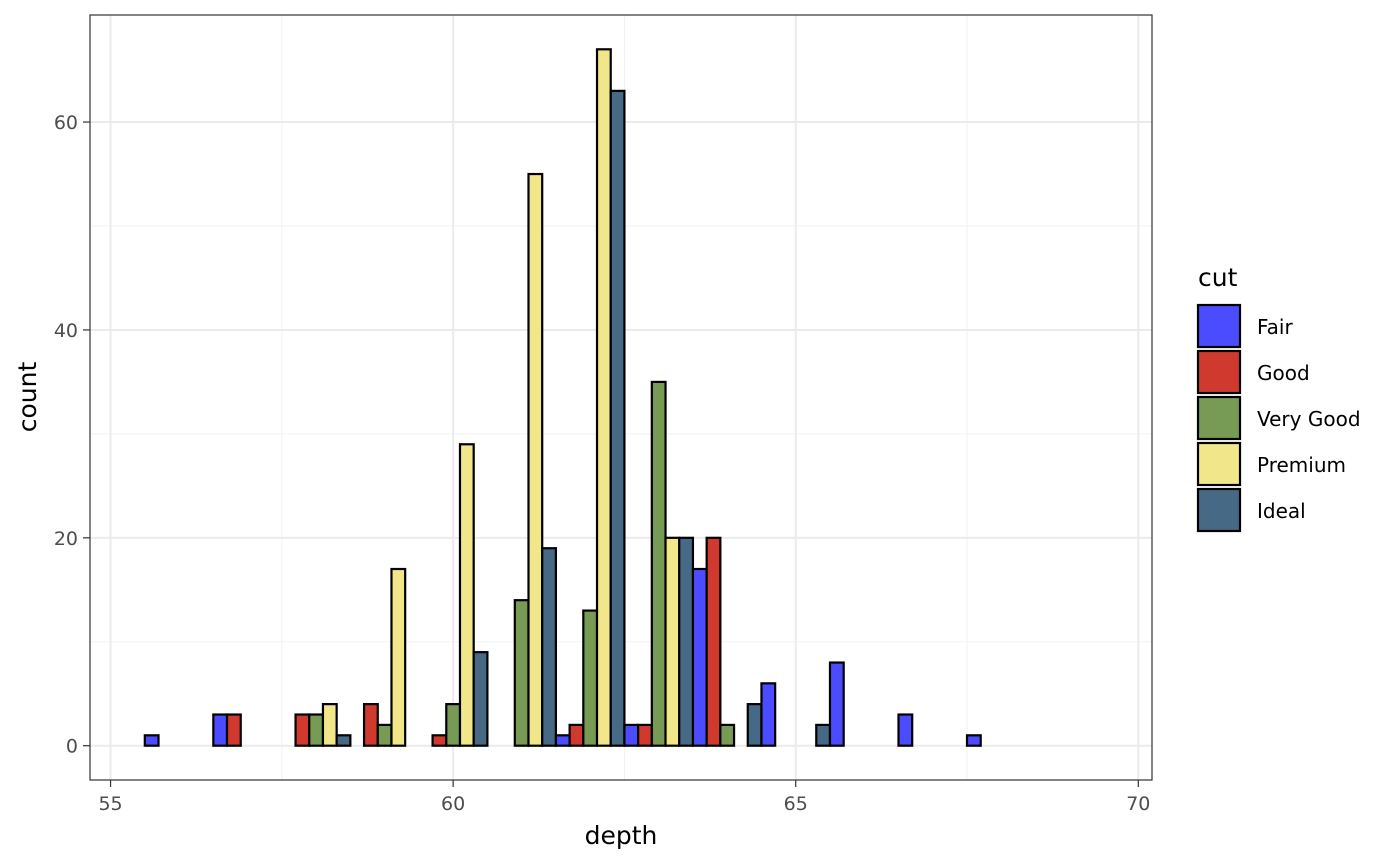  I want to click on legend-label-ideal: Ideal, so click(1281, 511).